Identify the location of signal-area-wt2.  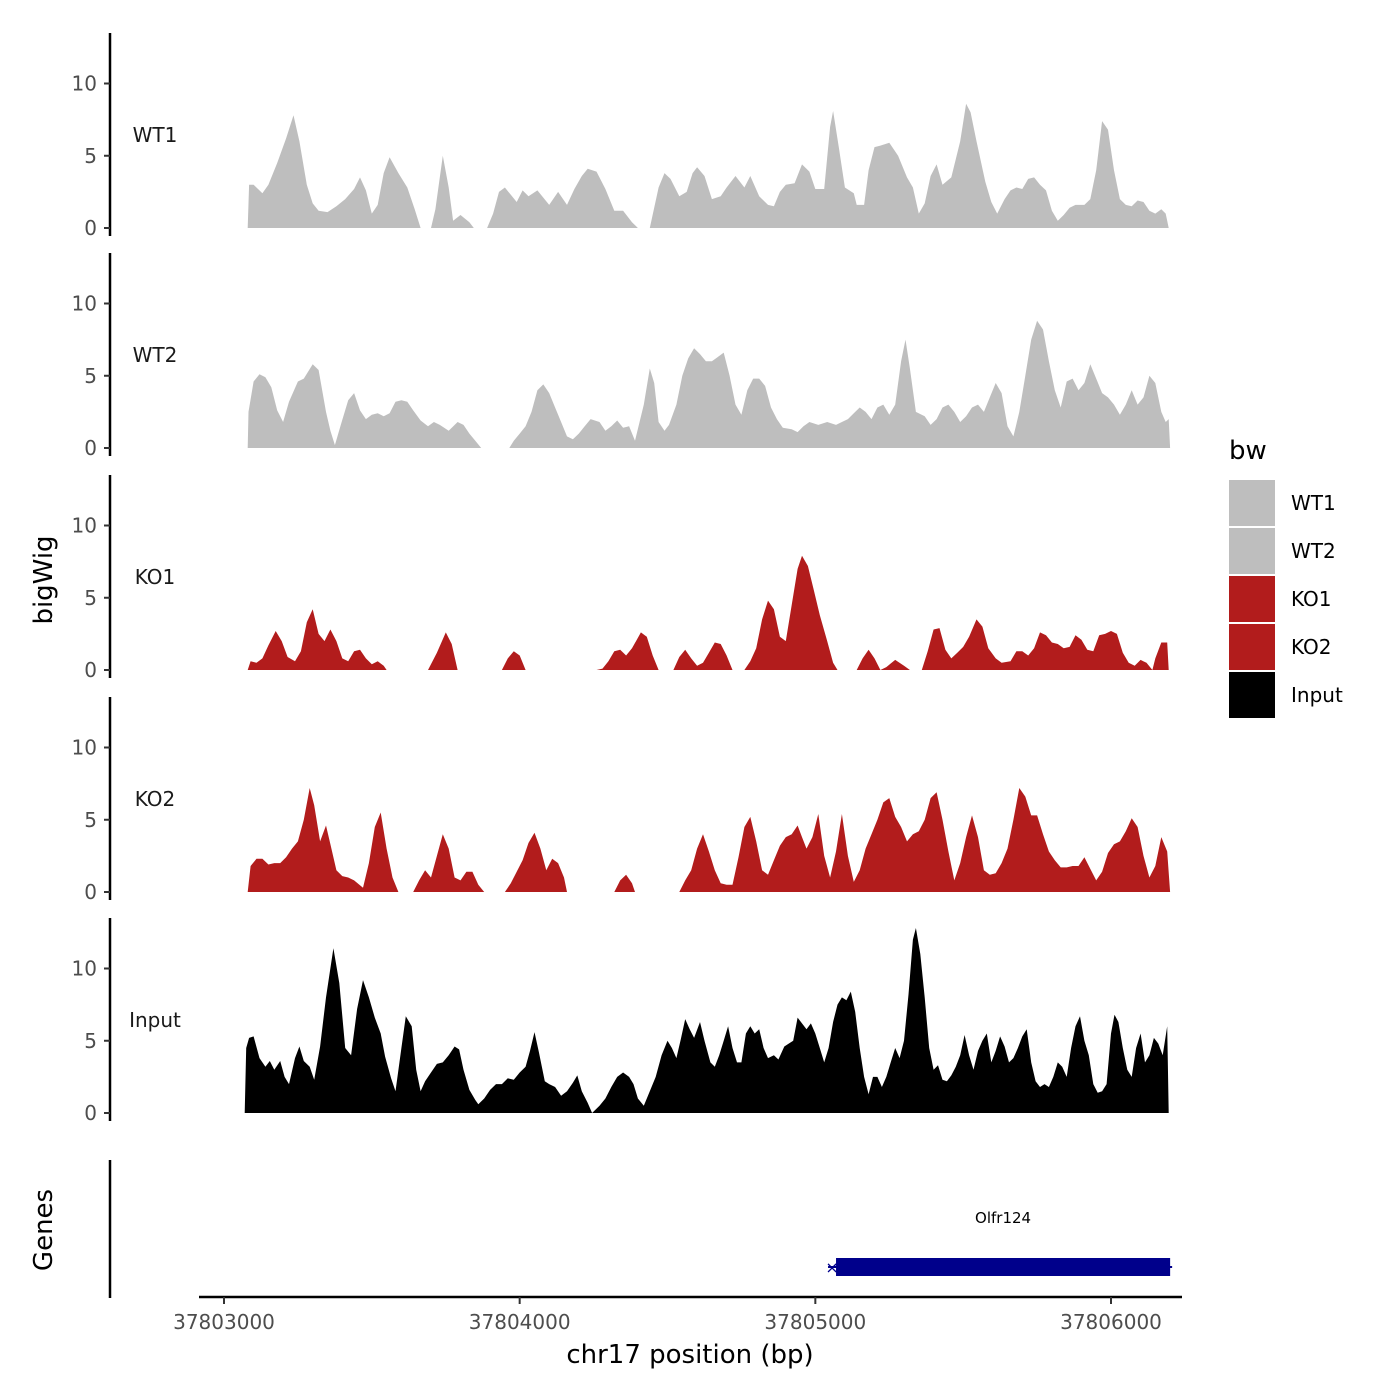
(709, 384).